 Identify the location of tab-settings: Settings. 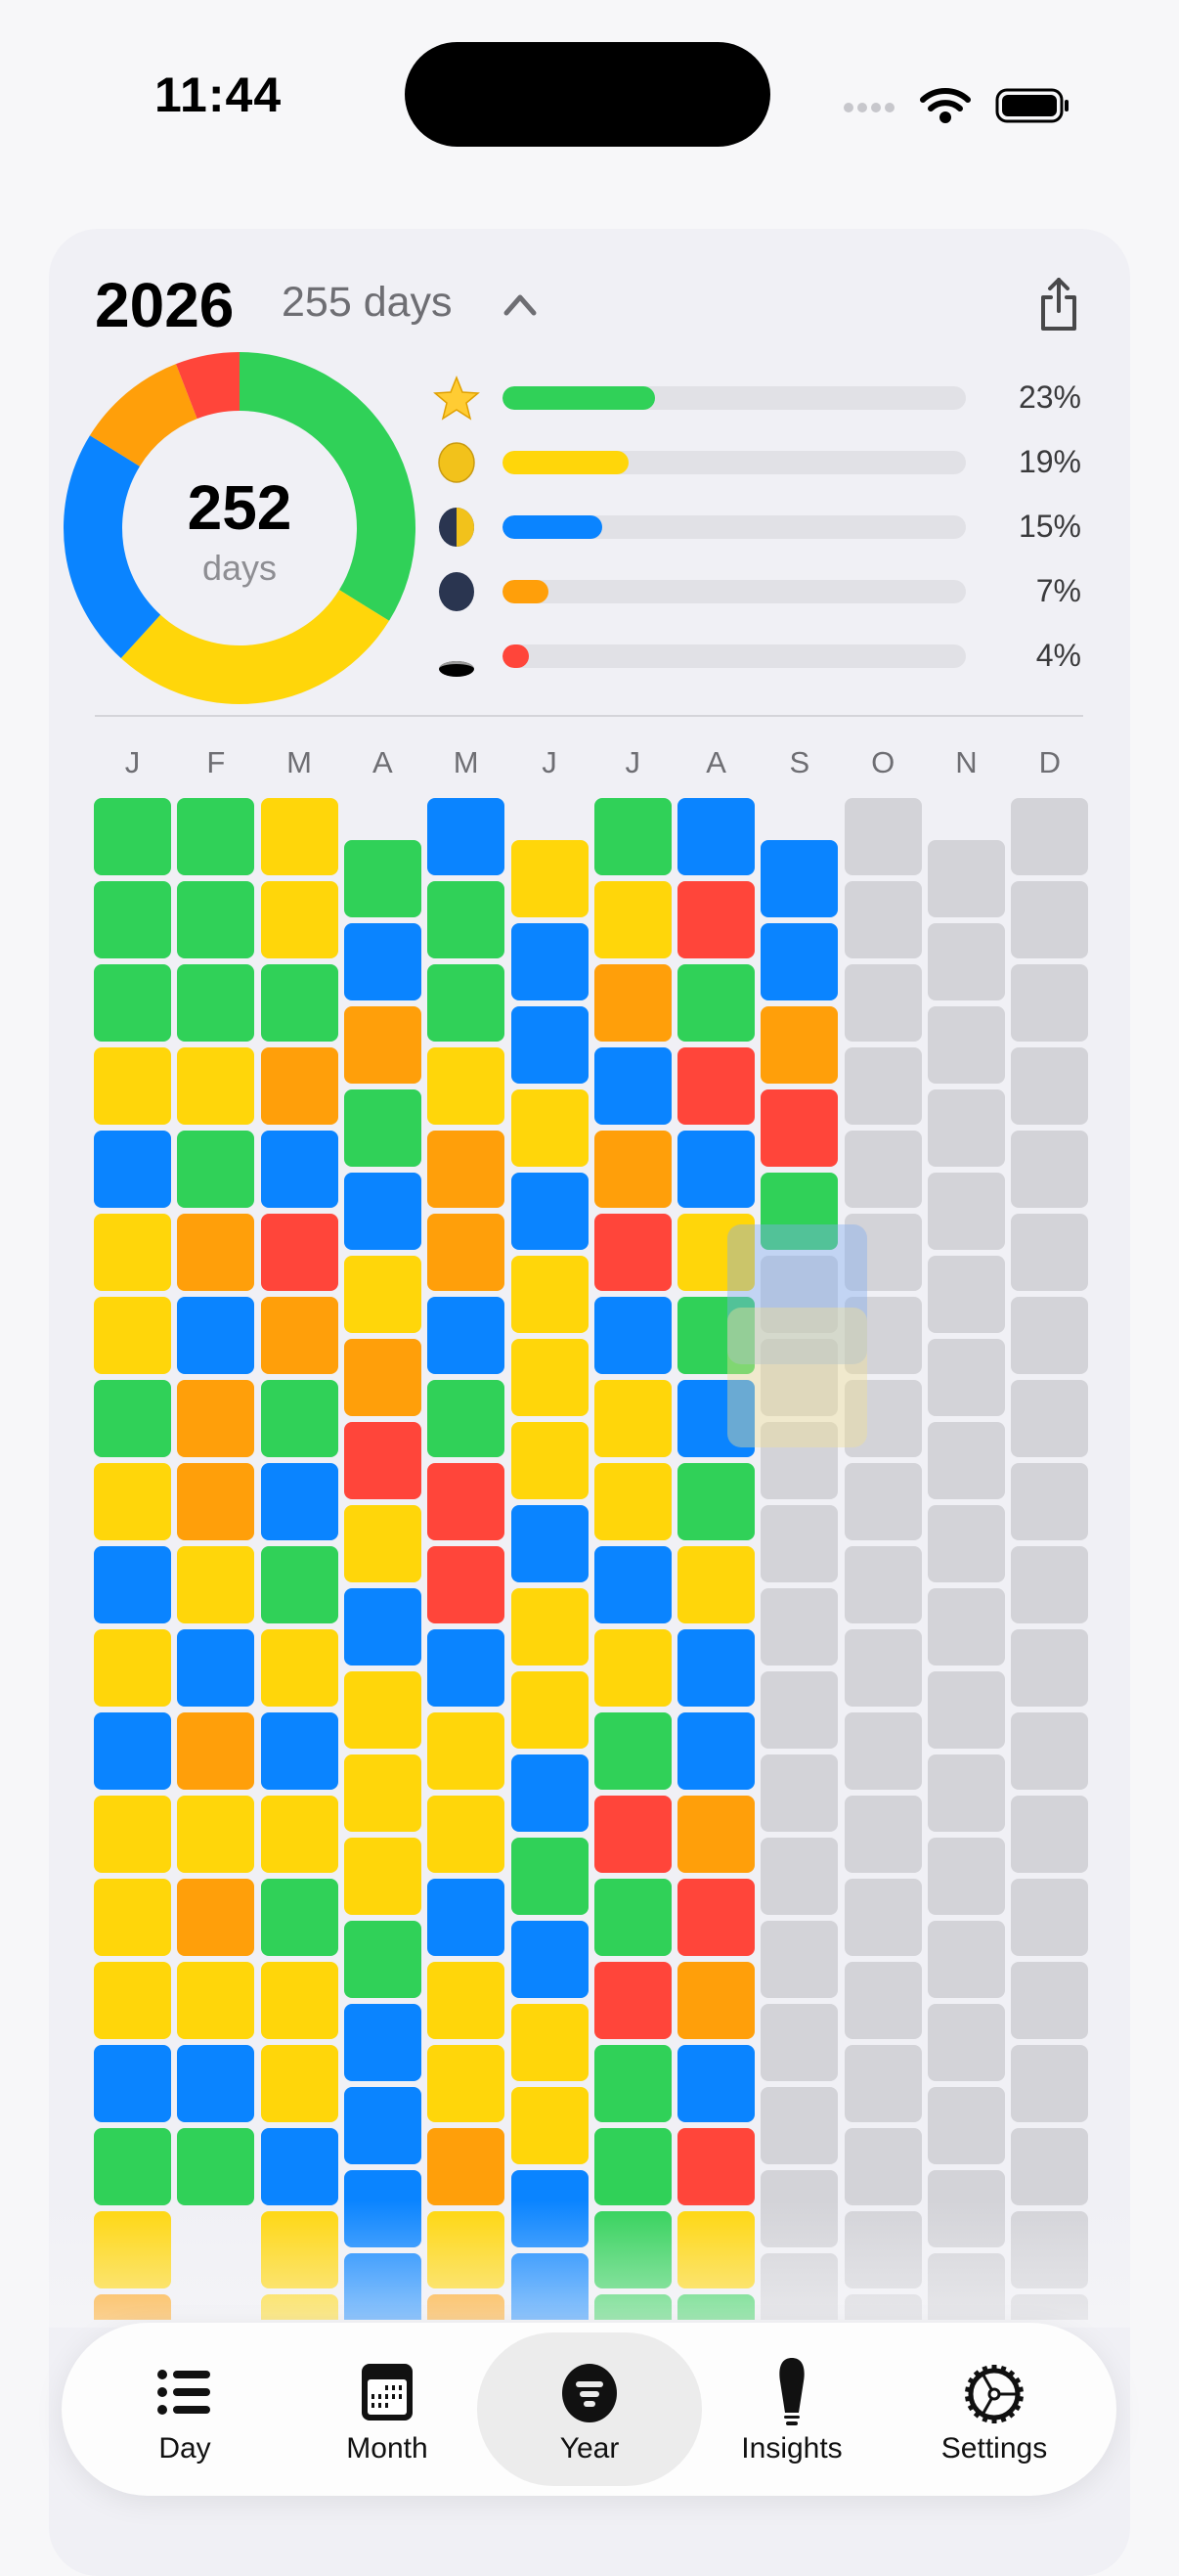
(994, 2409).